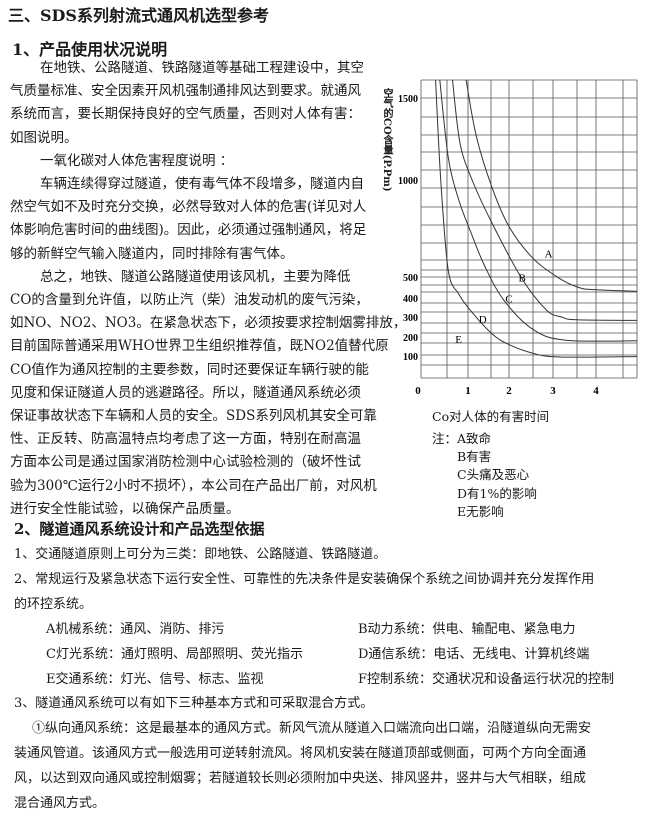 This screenshot has height=820, width=650. Describe the element at coordinates (152, 253) in the screenshot. I see `text-line: 够的新鲜空气输入隧道内，同时排除有害气体。` at that location.